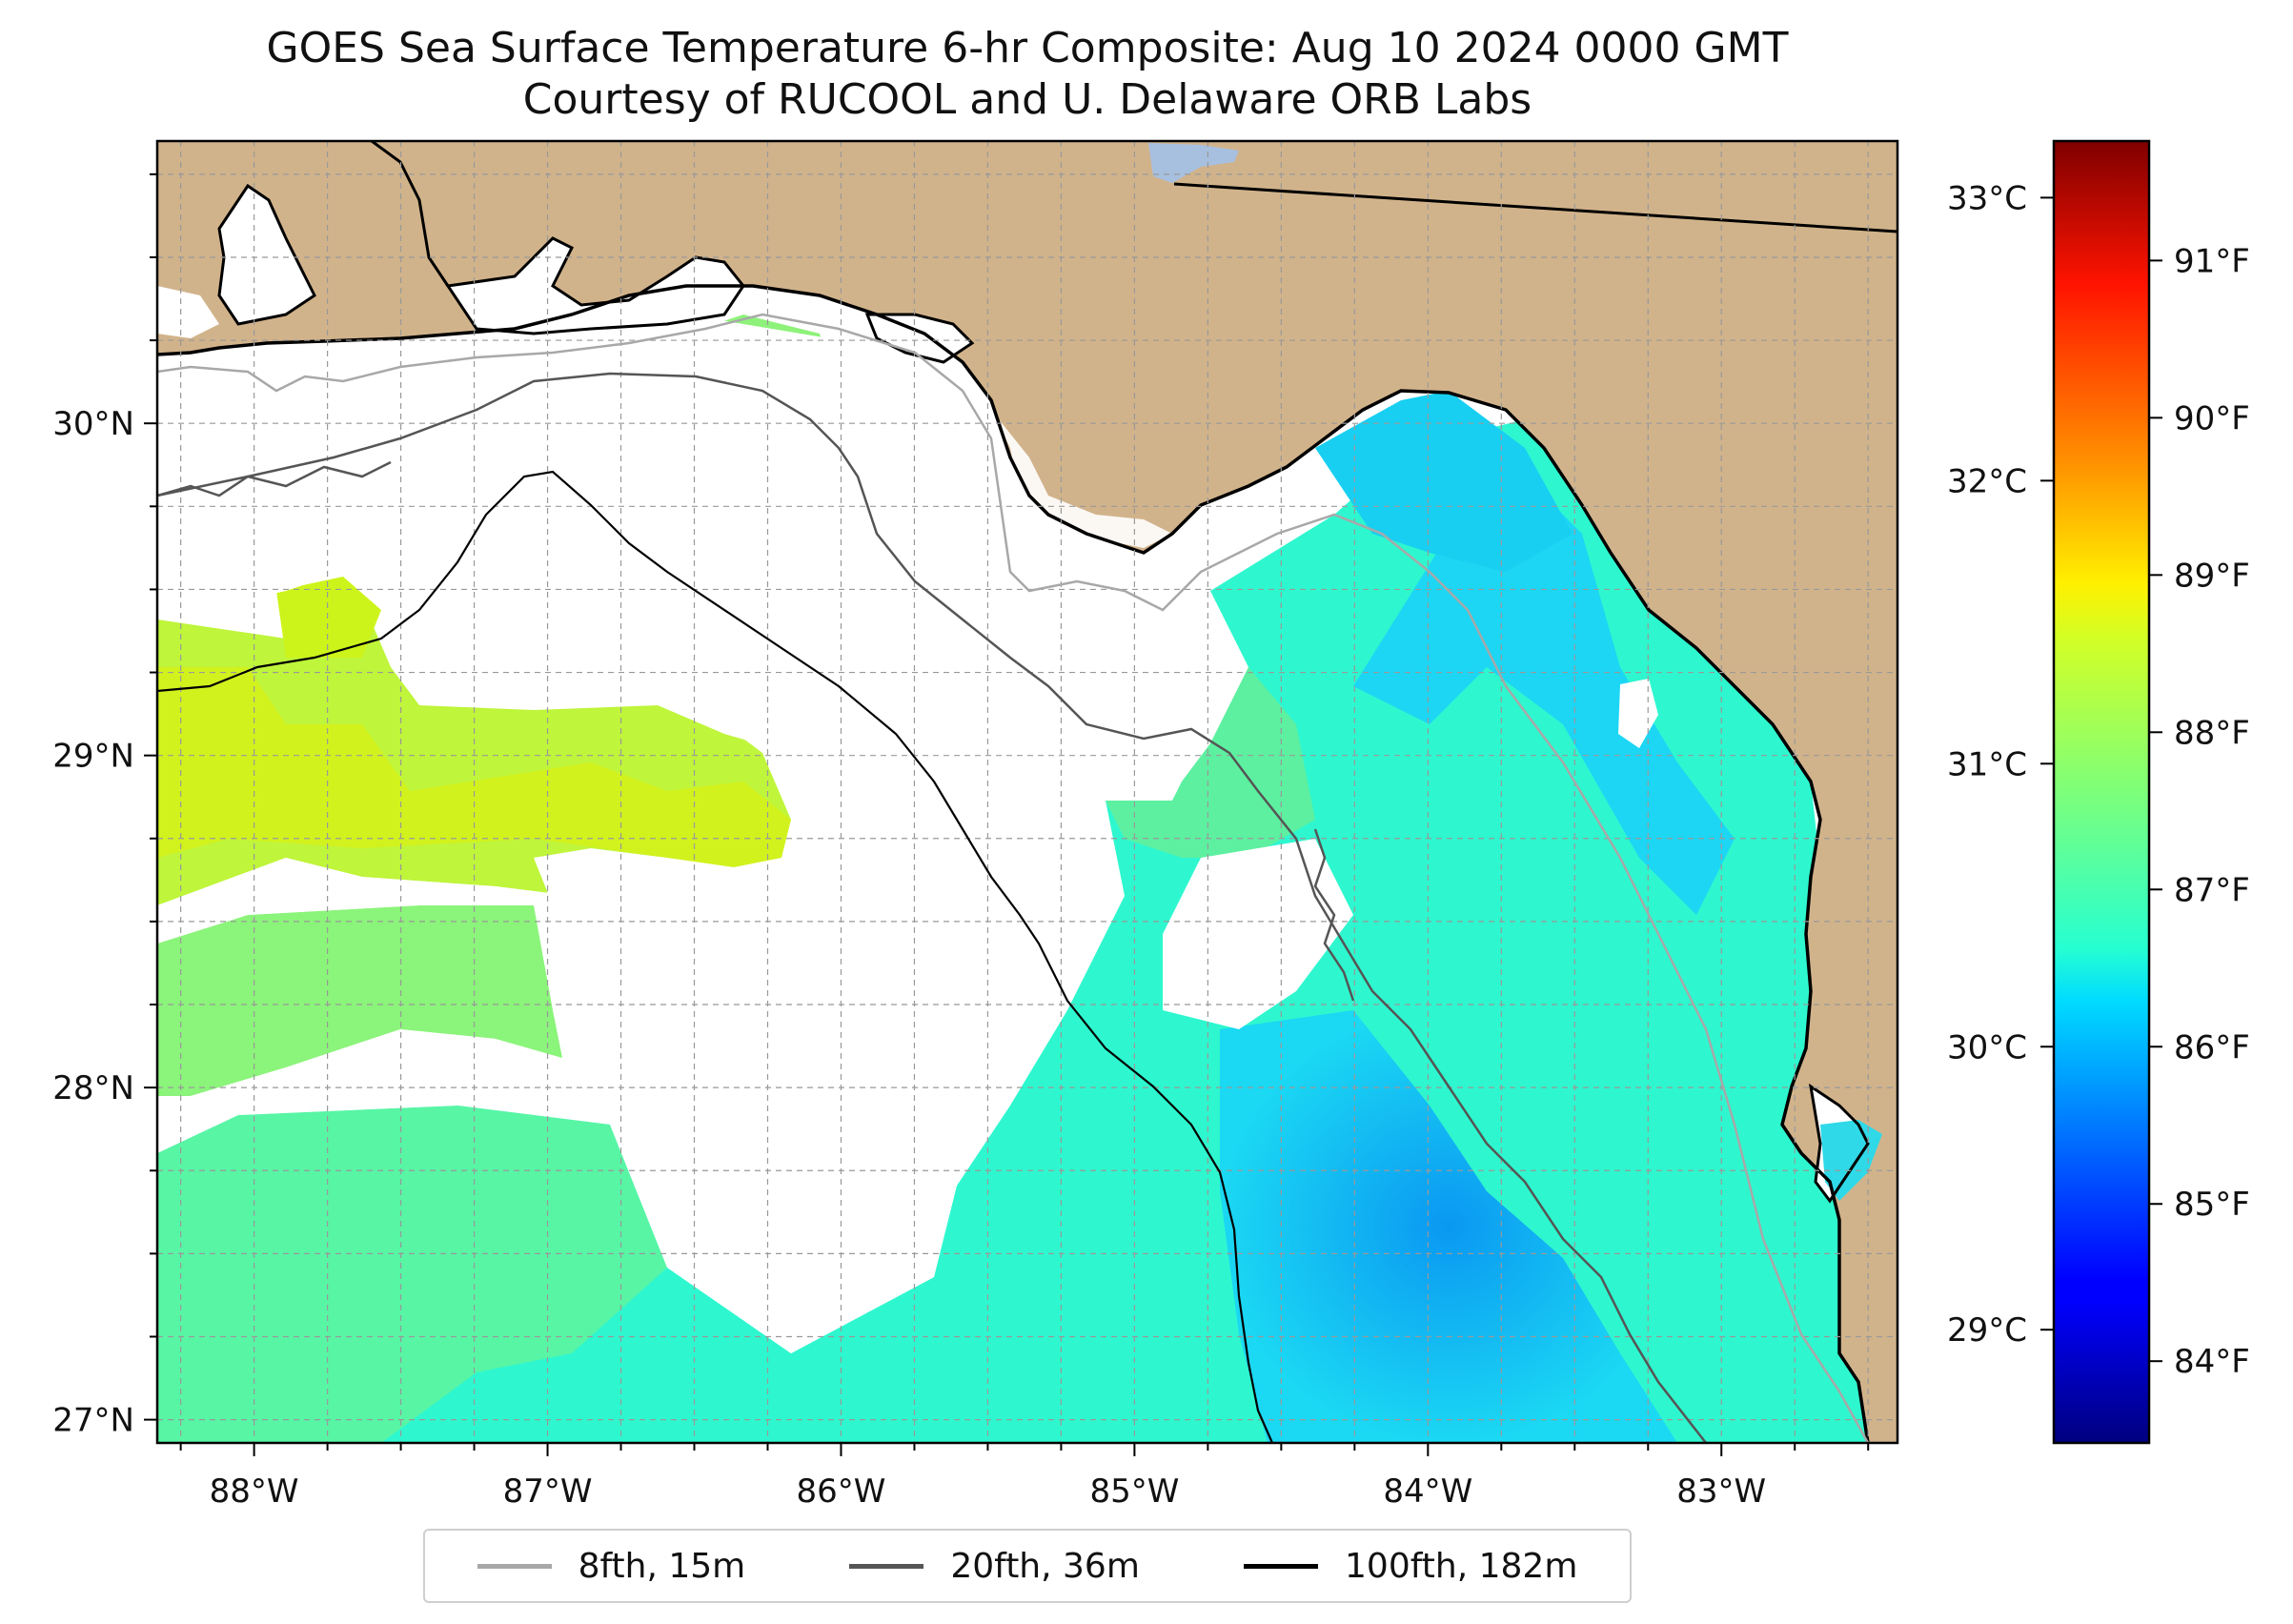 This screenshot has height=1624, width=2293. Describe the element at coordinates (2102, 792) in the screenshot. I see `colorbar` at that location.